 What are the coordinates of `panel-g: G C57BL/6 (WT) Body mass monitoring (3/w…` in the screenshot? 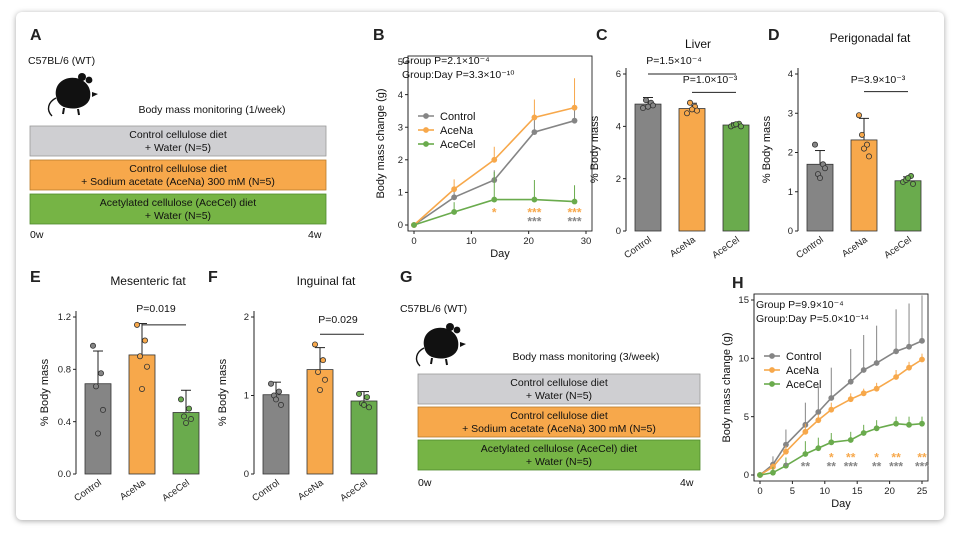 It's located at (550, 379).